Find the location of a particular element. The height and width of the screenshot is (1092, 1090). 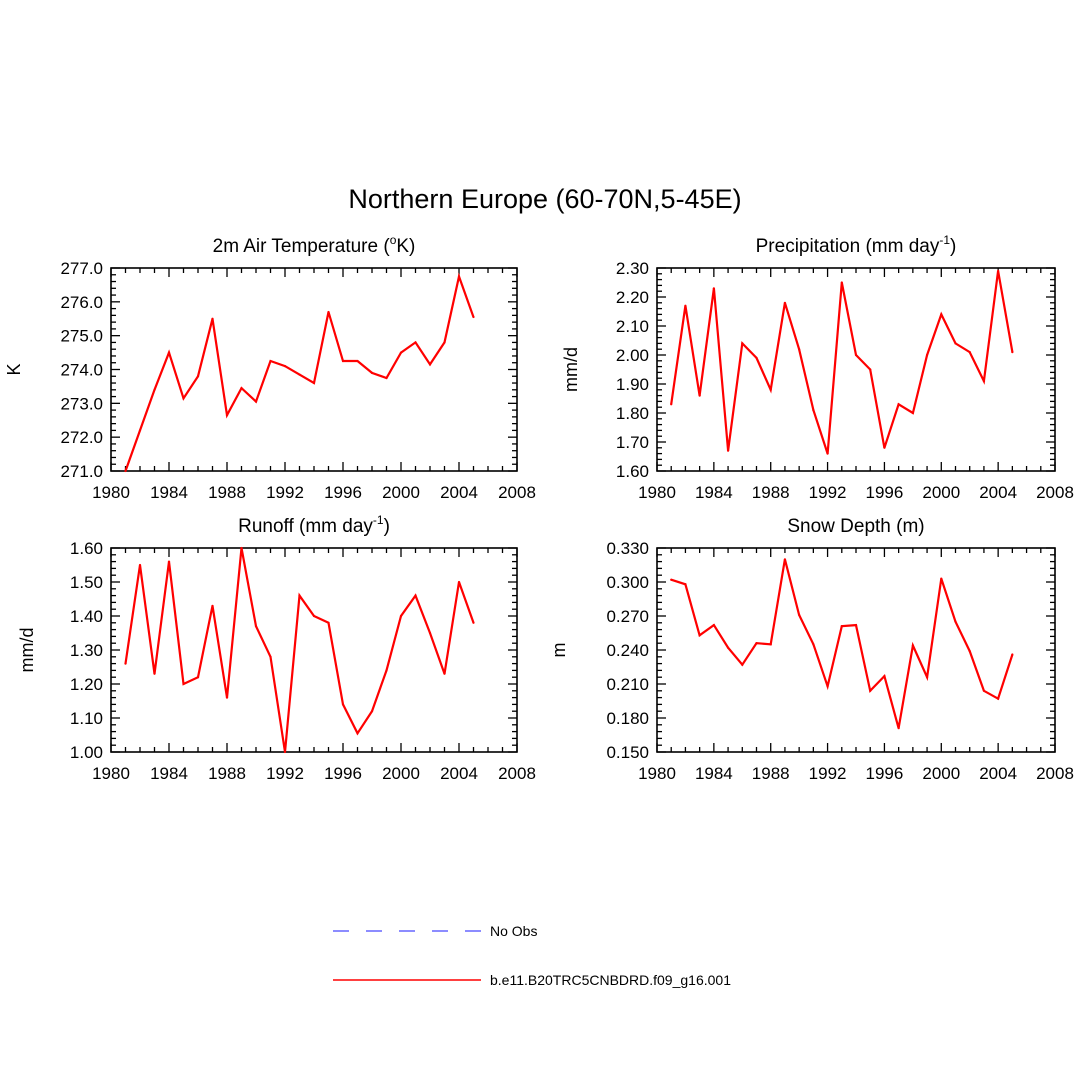

panel-title: Runoff (mm day-1) is located at coordinates (314, 525).